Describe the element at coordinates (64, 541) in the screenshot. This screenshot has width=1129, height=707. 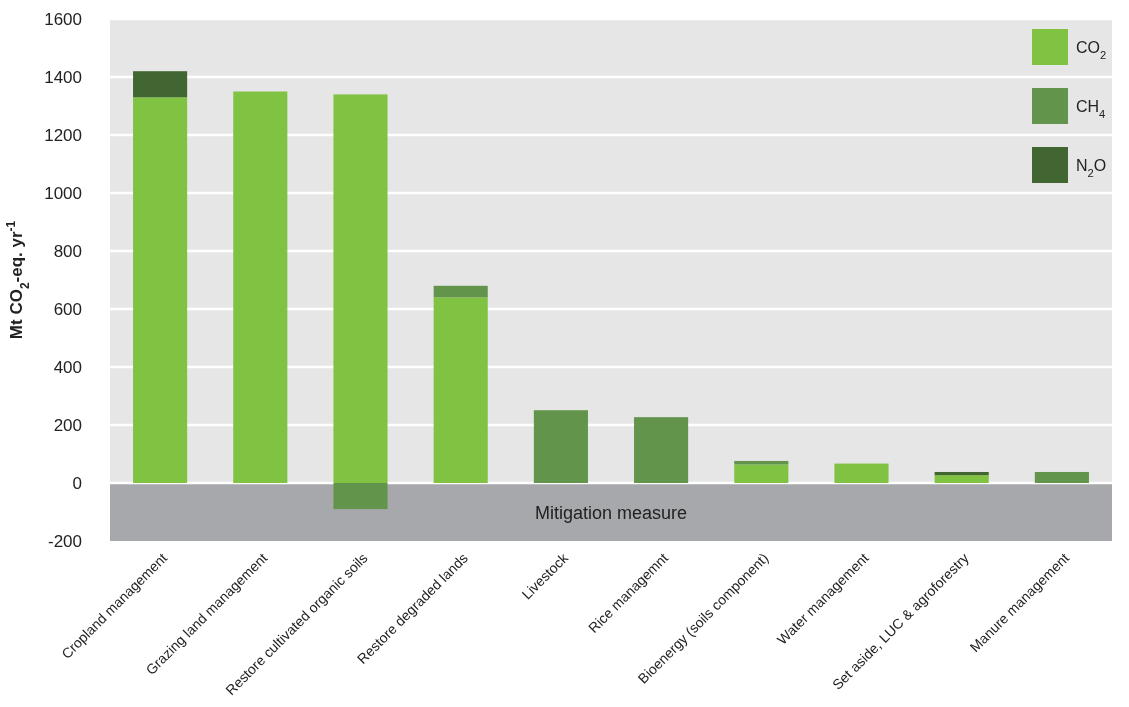
I see `y-tick-label: -200` at that location.